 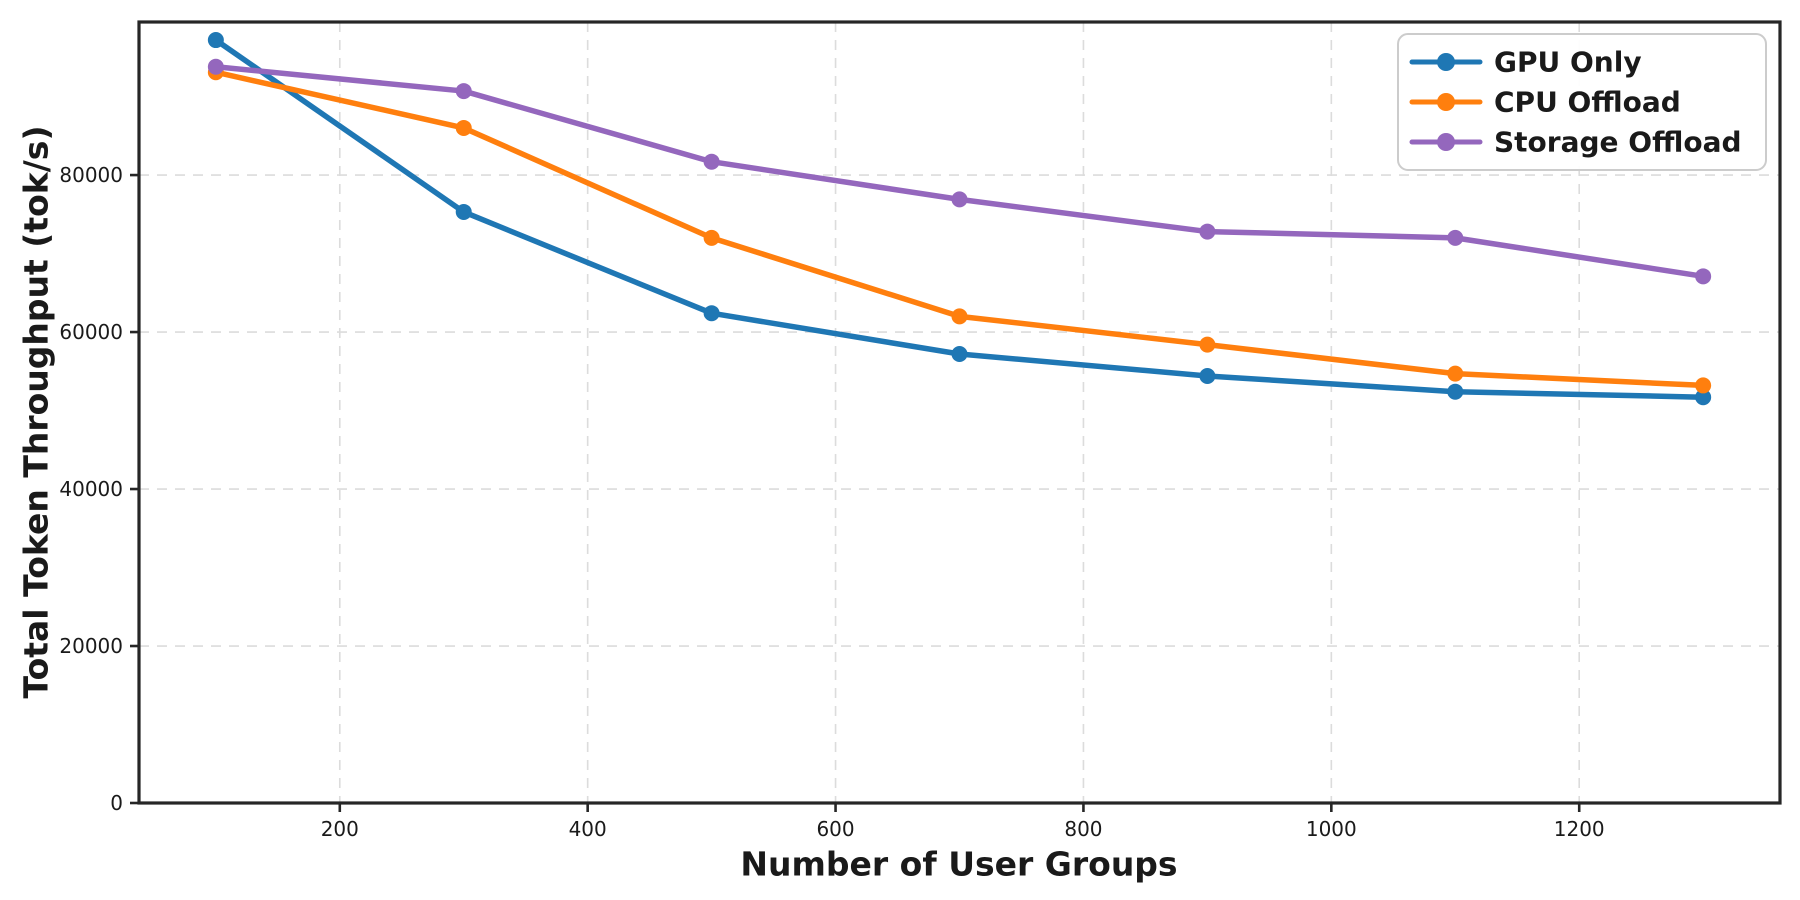 What do you see at coordinates (1618, 142) in the screenshot?
I see `legend-label-storage-offload: Storage Offload` at bounding box center [1618, 142].